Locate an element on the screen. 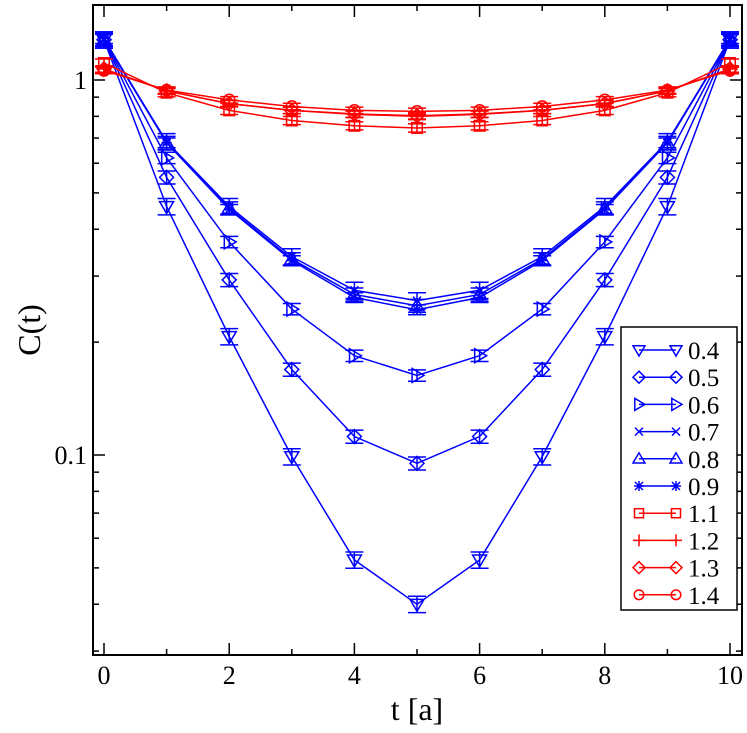  legend-label: 0.4 is located at coordinates (704, 351).